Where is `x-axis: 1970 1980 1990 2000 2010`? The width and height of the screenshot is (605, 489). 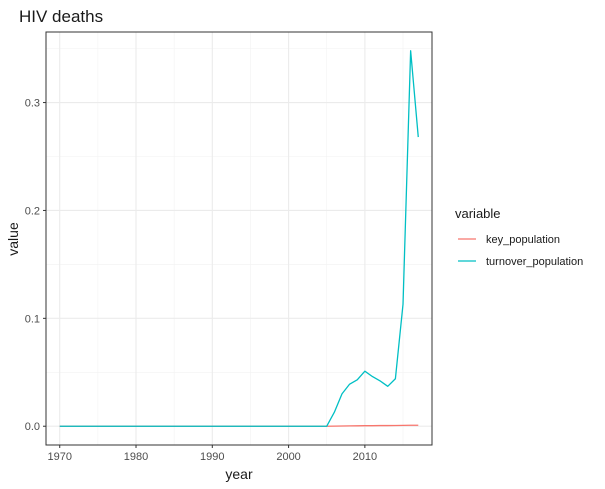
x-axis: 1970 1980 1990 2000 2010 is located at coordinates (212, 454).